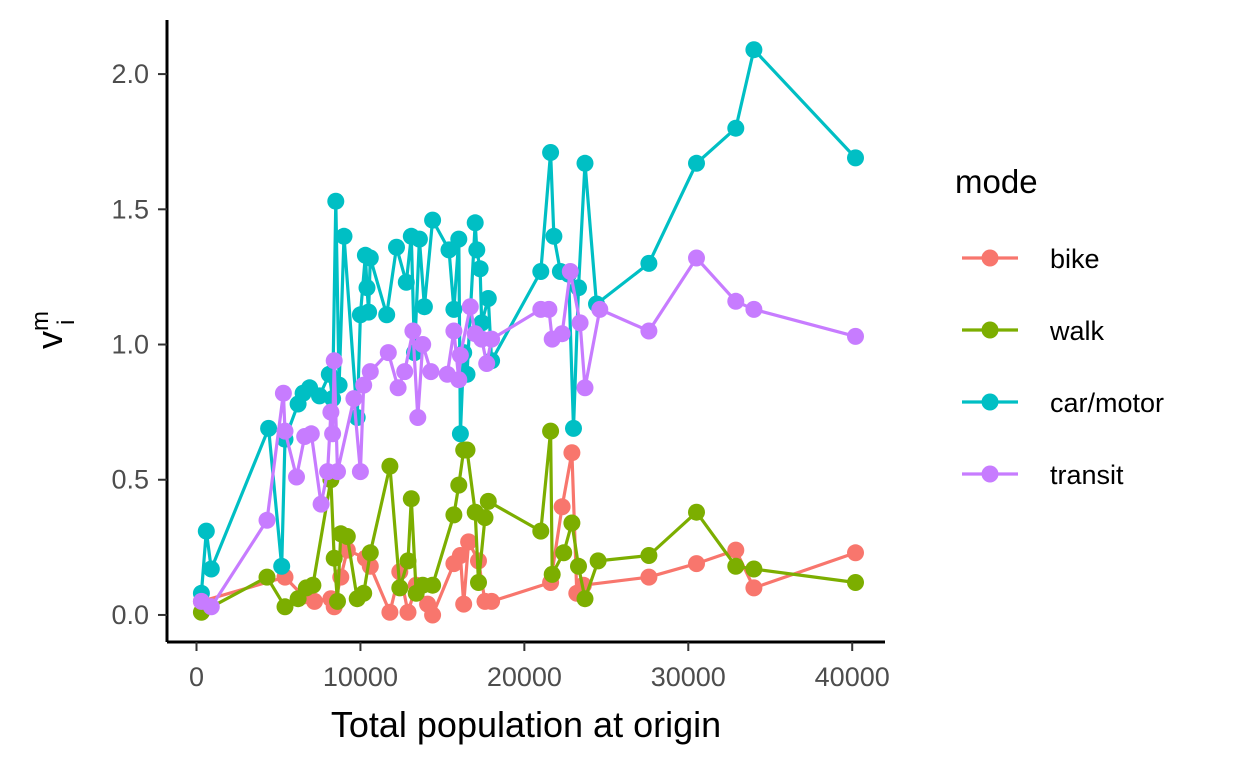  What do you see at coordinates (130, 209) in the screenshot?
I see `y-tick-label: 1.5` at bounding box center [130, 209].